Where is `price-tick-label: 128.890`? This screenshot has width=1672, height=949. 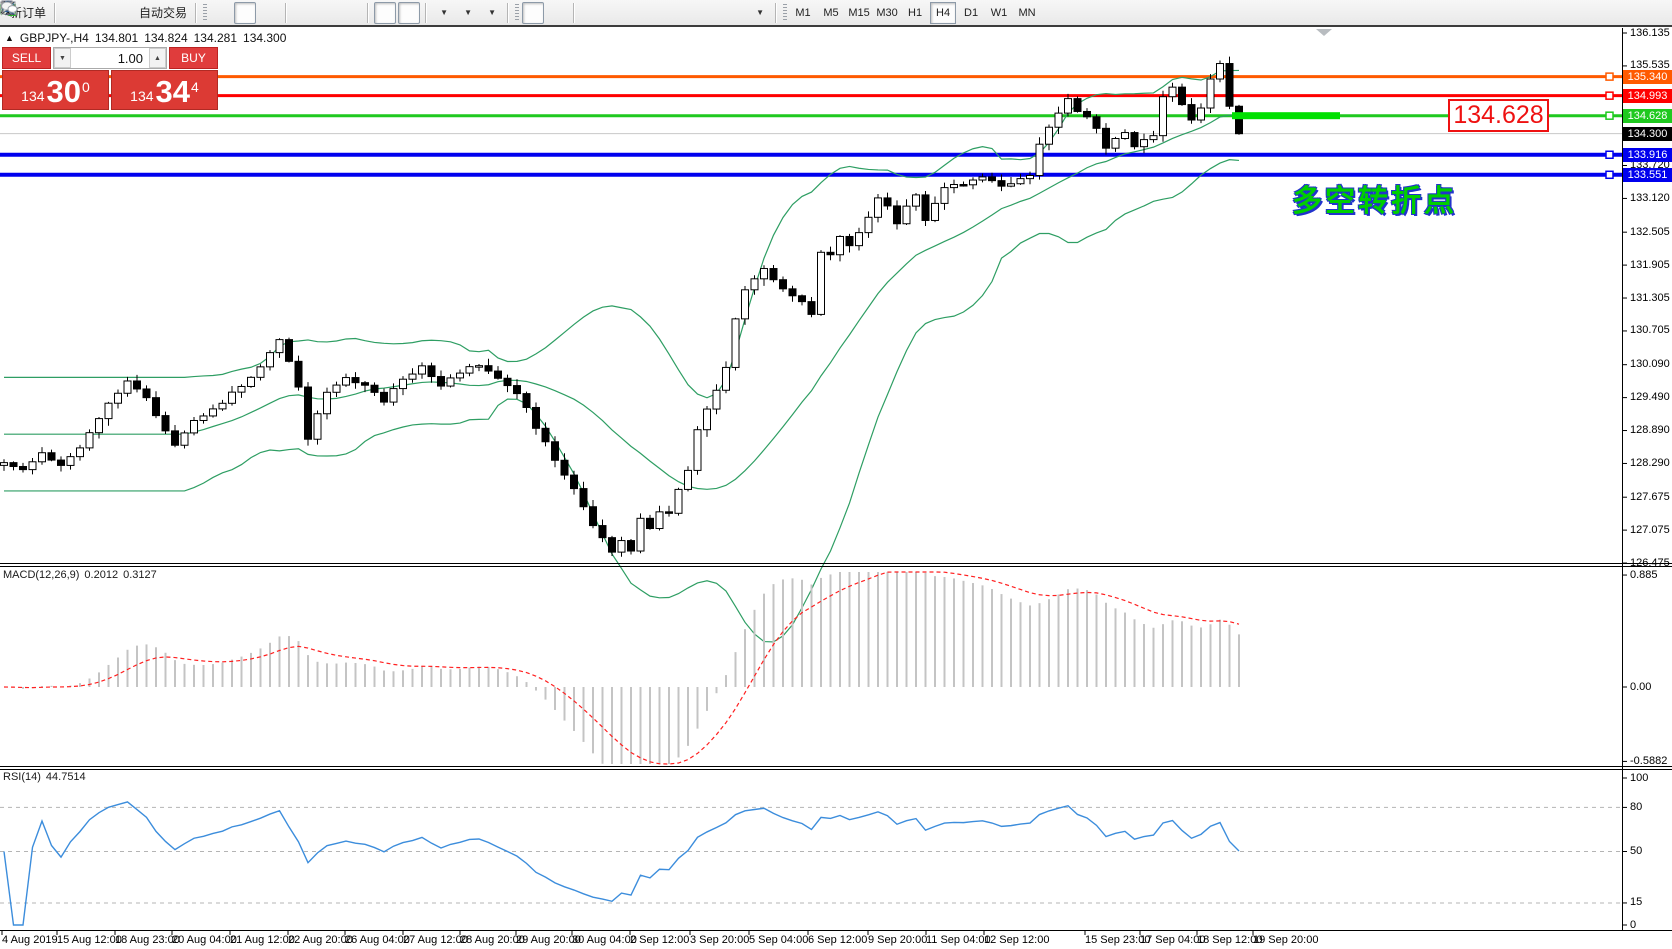
price-tick-label: 128.890 is located at coordinates (1650, 430).